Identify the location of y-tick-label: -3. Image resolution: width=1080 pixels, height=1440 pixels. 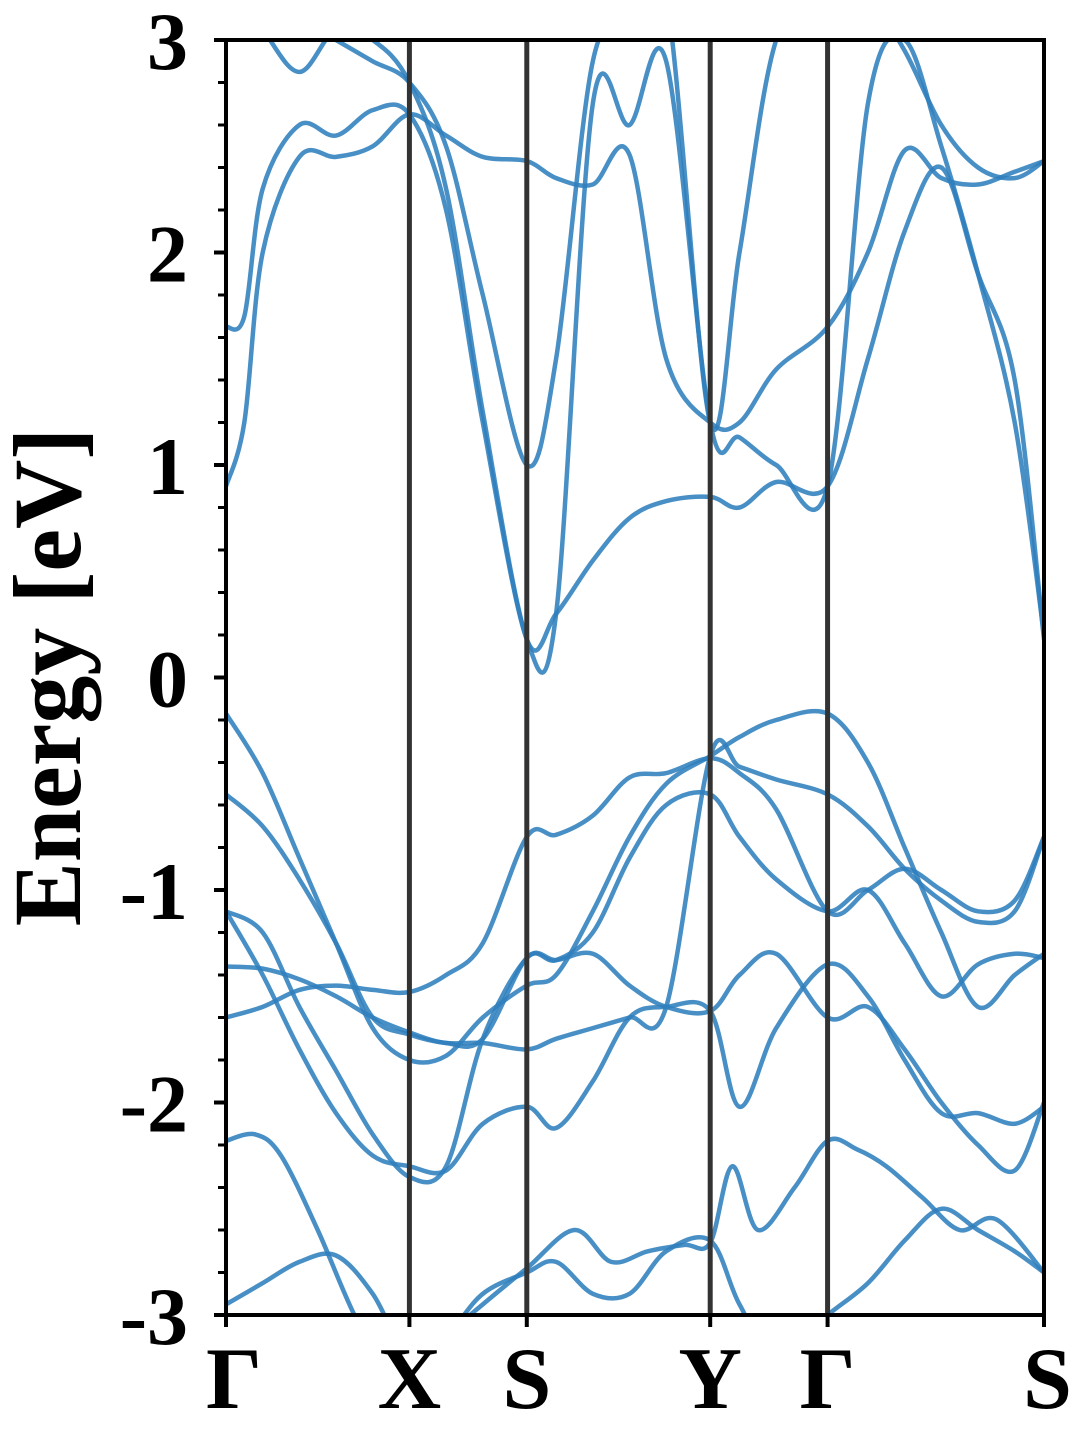
(154, 1316).